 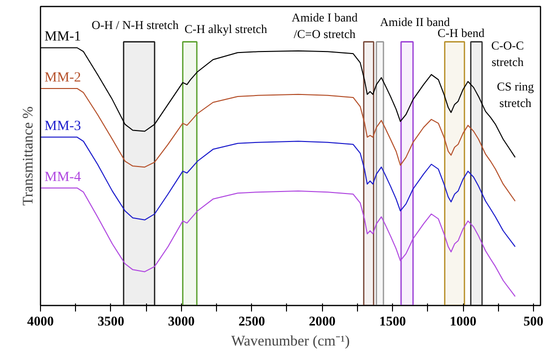 What do you see at coordinates (290, 342) in the screenshot?
I see `x-axis-title: Wavenumber (cm⁻¹)` at bounding box center [290, 342].